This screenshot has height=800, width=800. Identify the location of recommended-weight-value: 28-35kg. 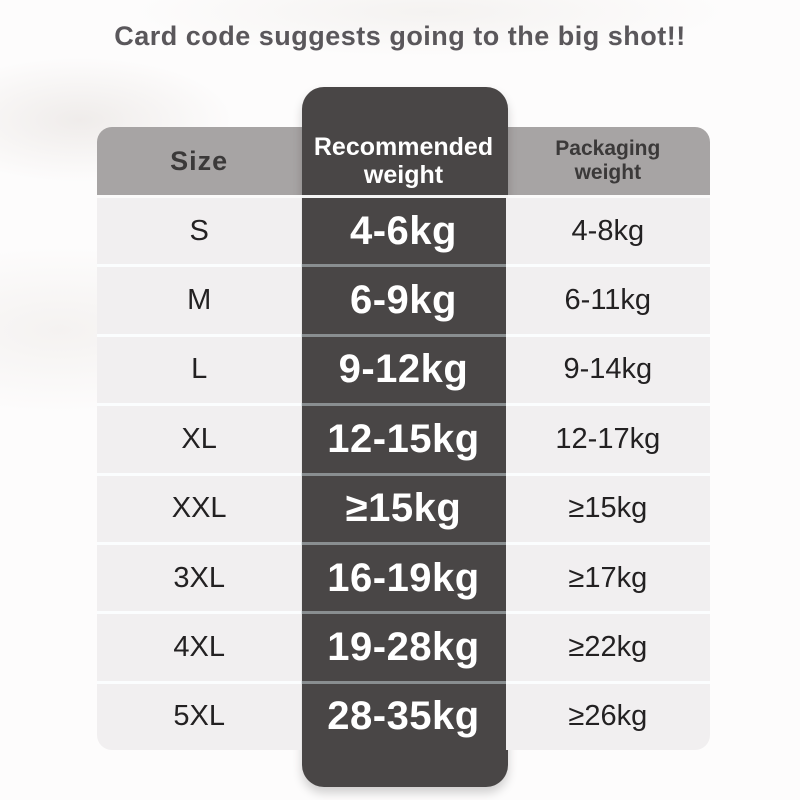
(403, 716).